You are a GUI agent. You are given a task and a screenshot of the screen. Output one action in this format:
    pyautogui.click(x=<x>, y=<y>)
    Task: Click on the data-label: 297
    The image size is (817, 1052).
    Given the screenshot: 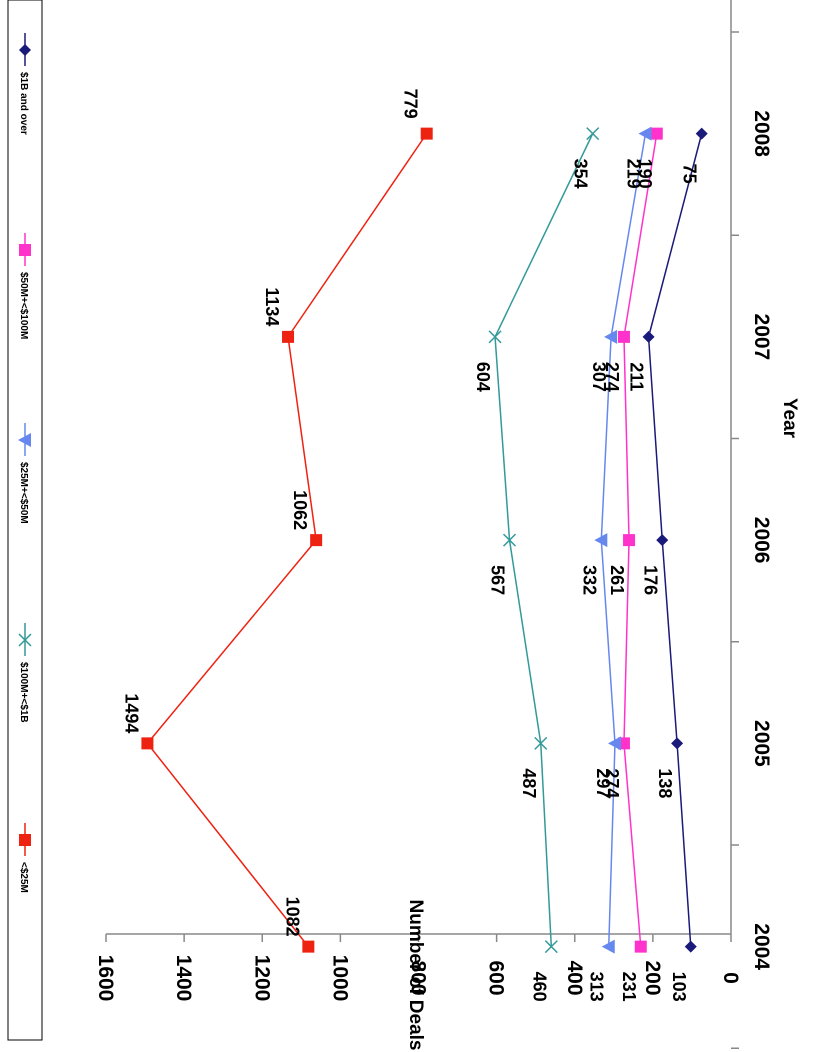 What is the action you would take?
    pyautogui.click(x=603, y=783)
    